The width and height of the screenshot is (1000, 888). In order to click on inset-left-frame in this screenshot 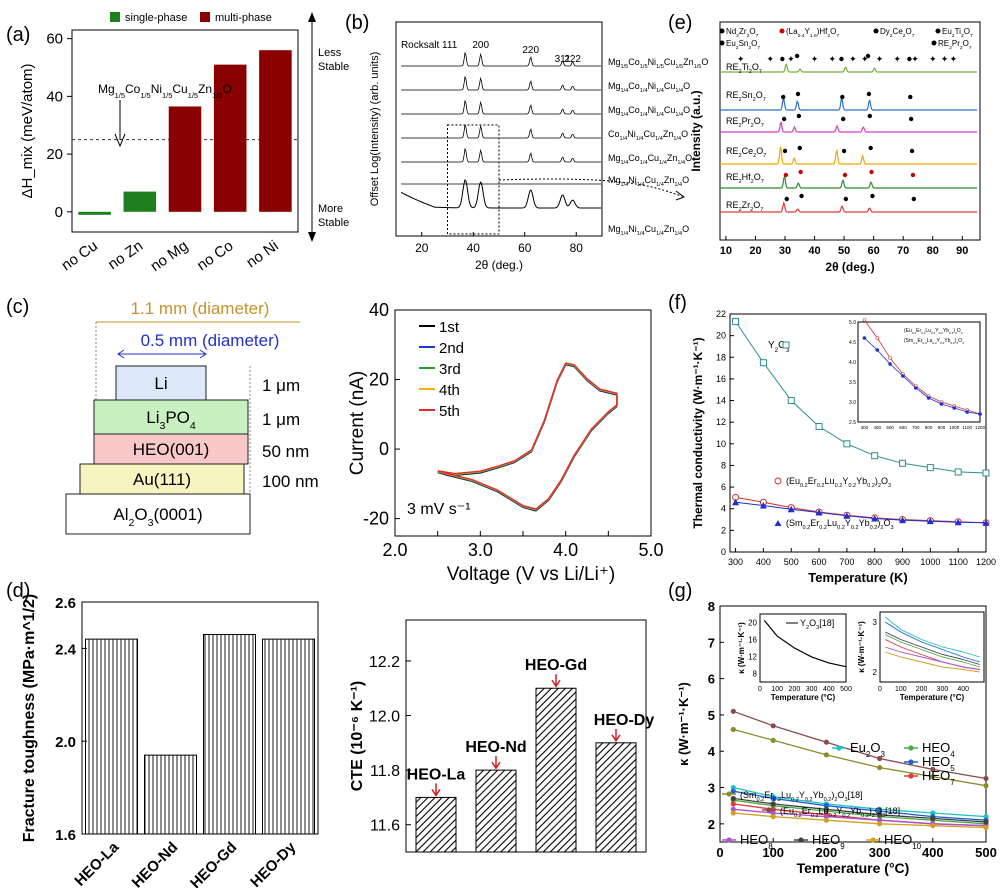, I will do `click(803, 648)`.